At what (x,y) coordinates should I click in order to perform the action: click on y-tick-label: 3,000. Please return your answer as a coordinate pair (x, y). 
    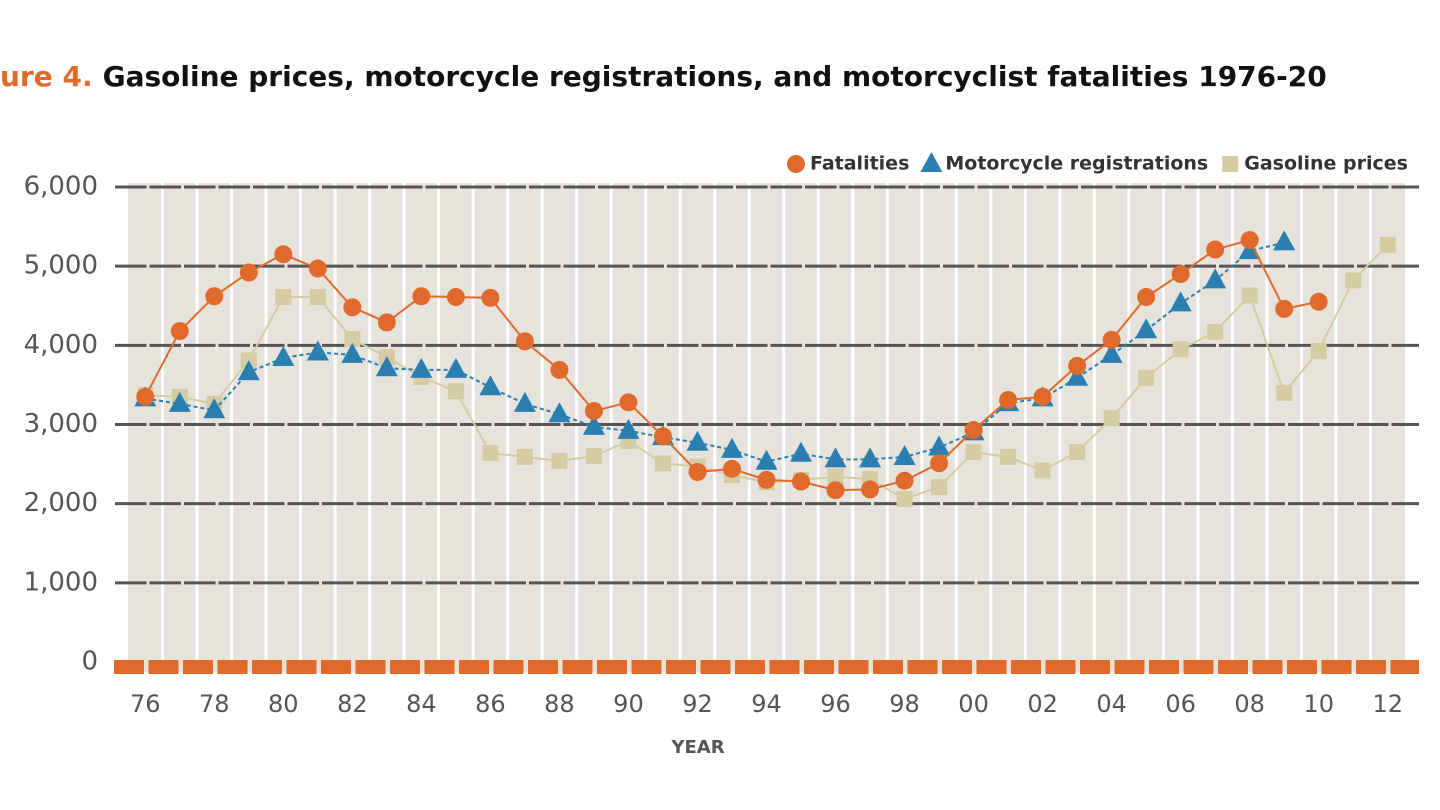
    Looking at the image, I should click on (61, 424).